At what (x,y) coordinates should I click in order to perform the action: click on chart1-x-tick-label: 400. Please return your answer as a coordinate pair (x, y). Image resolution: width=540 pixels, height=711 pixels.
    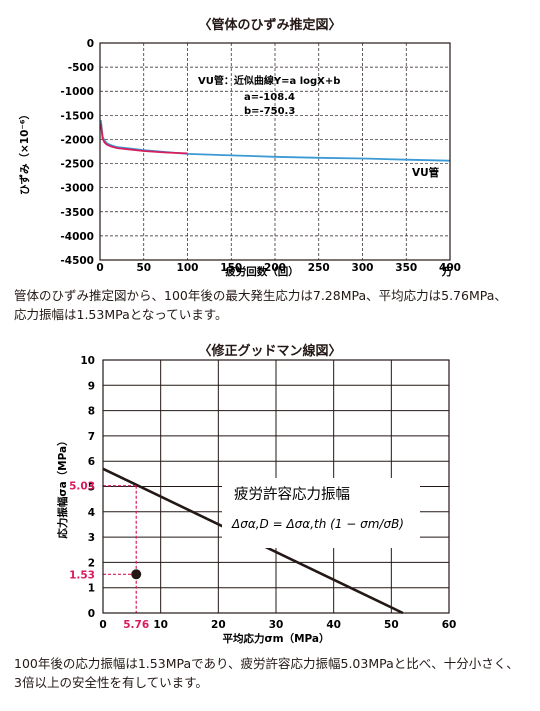
    Looking at the image, I should click on (450, 268).